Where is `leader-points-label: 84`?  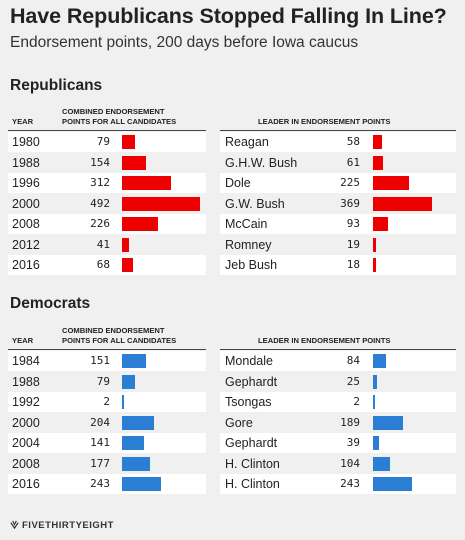
leader-points-label: 84 is located at coordinates (353, 360).